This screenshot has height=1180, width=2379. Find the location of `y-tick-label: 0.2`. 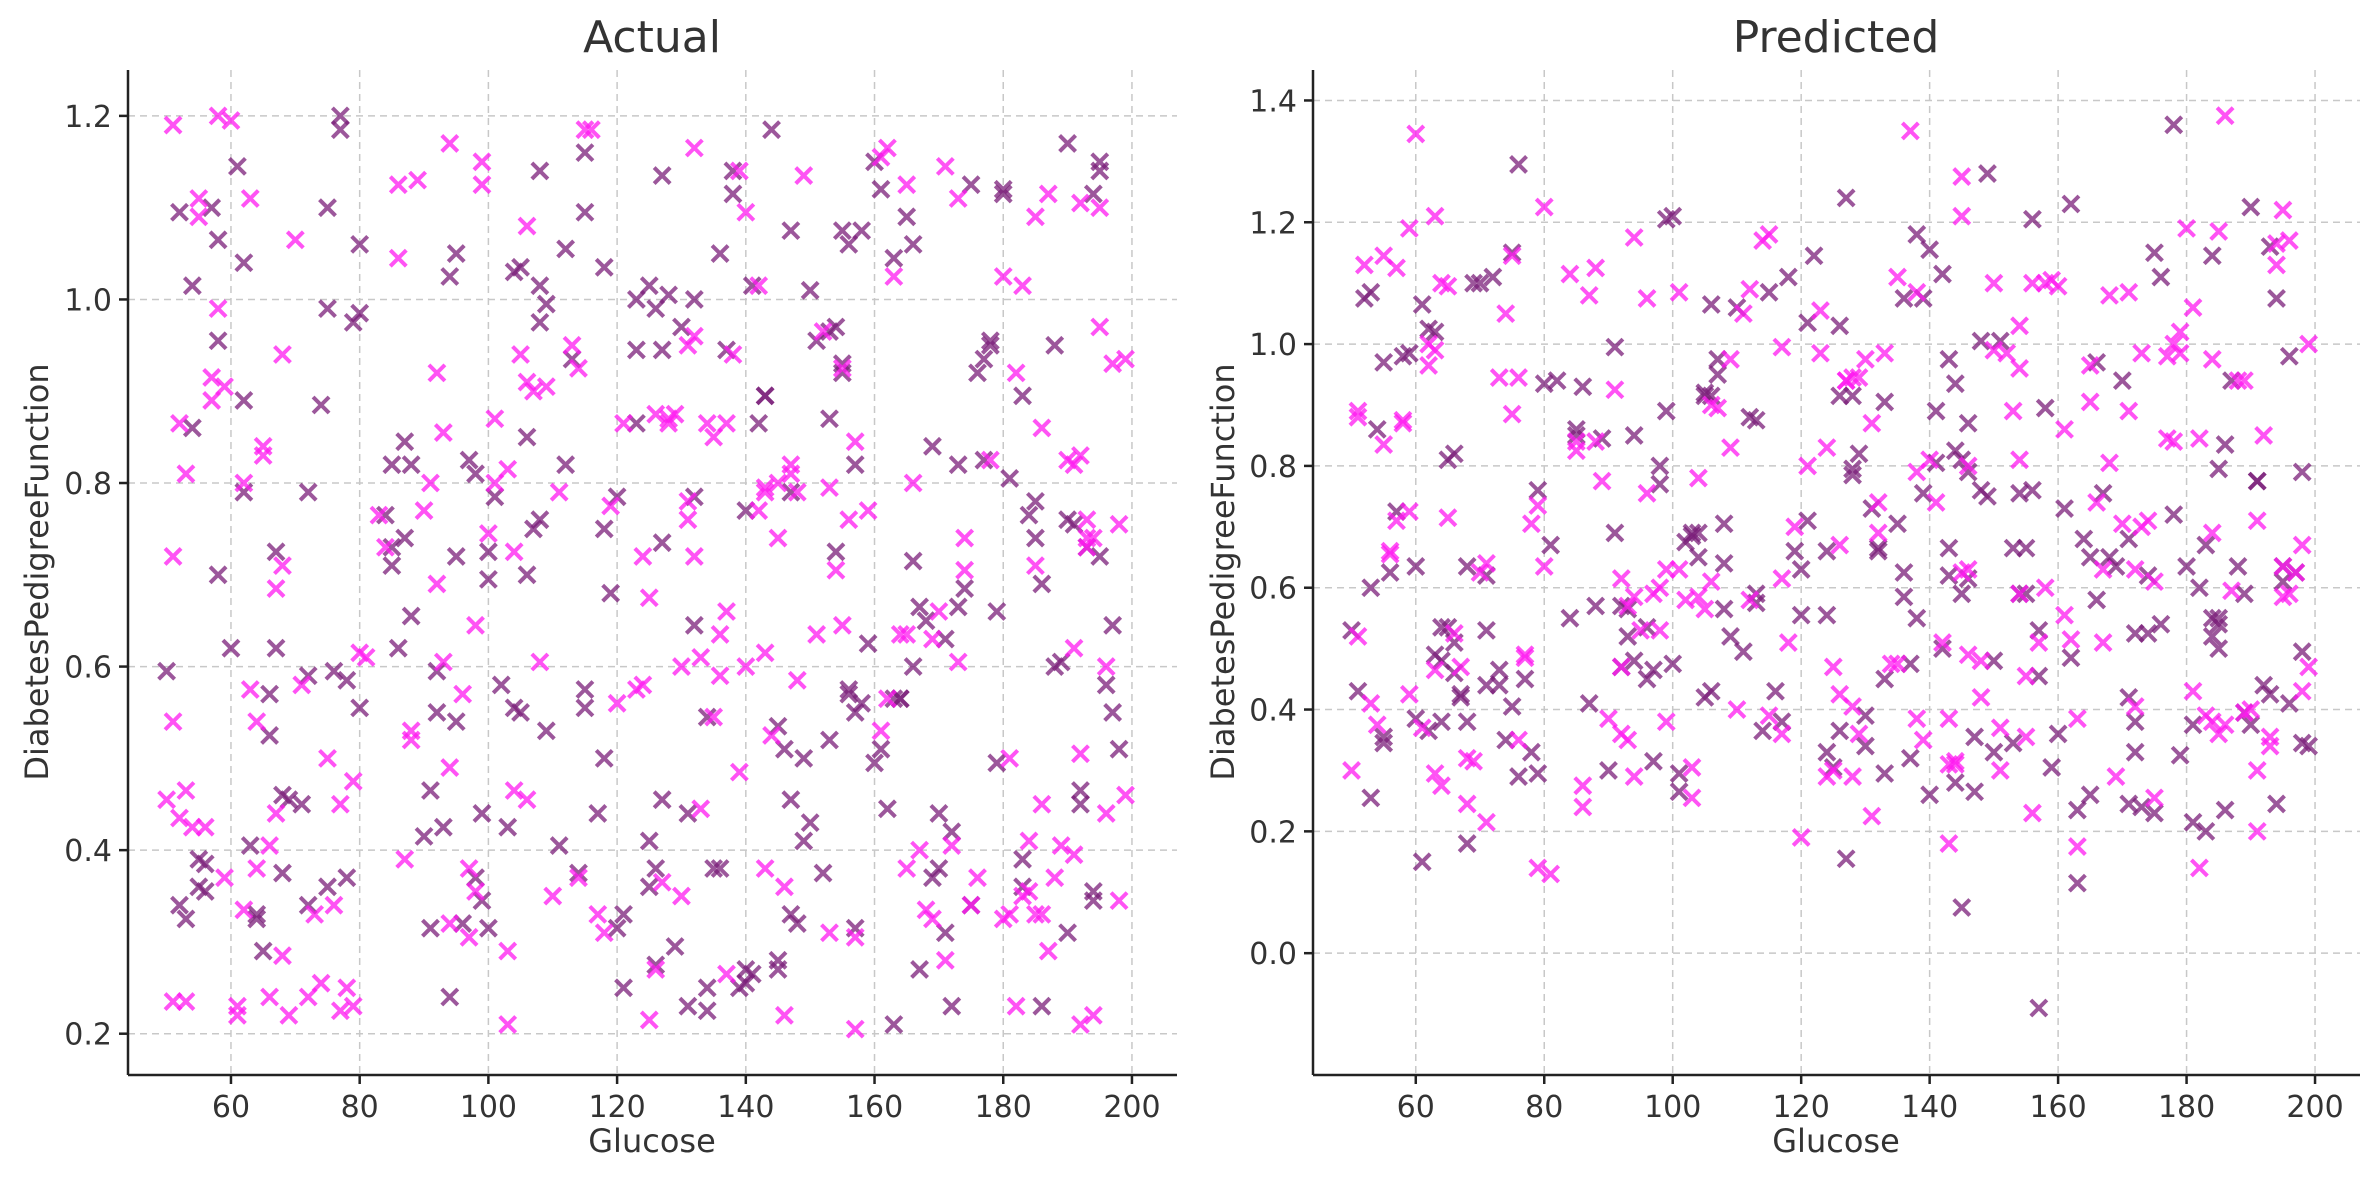

y-tick-label: 0.2 is located at coordinates (88, 1035).